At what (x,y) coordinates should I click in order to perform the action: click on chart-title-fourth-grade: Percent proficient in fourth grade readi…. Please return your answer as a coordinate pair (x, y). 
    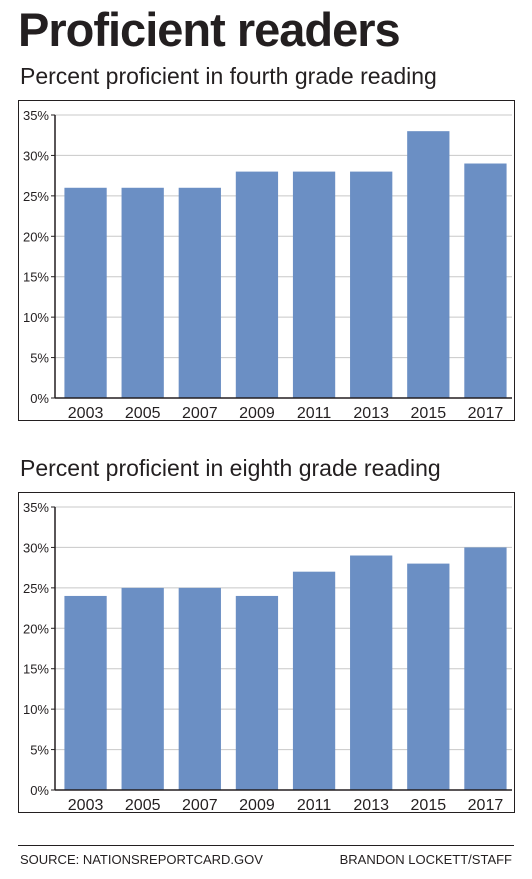
    Looking at the image, I should click on (228, 76).